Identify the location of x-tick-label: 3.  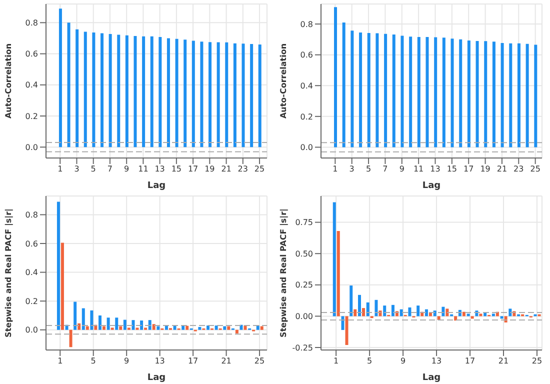
(351, 169).